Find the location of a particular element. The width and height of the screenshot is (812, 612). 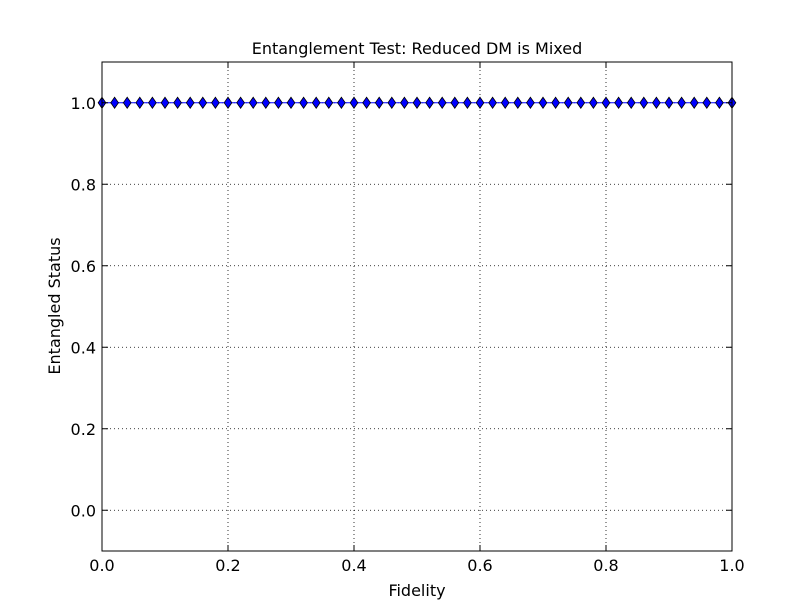

y-tick-label: 0.6 is located at coordinates (83, 266).